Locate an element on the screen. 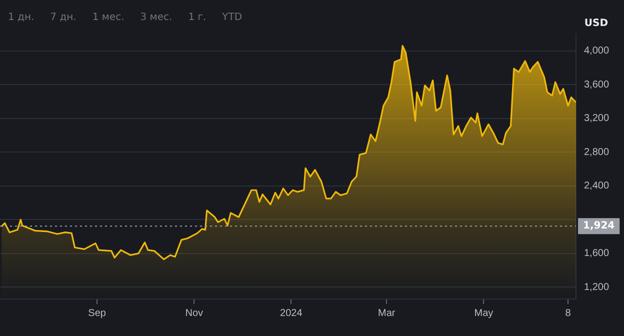 The image size is (624, 336). text: 7 дн. is located at coordinates (63, 17).